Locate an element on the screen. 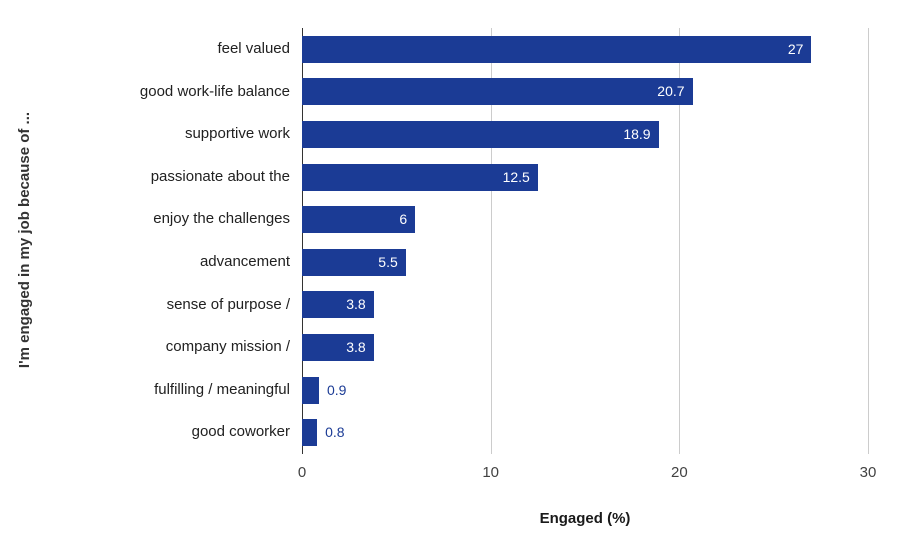 The height and width of the screenshot is (556, 900). value-label: 0.8 is located at coordinates (335, 432).